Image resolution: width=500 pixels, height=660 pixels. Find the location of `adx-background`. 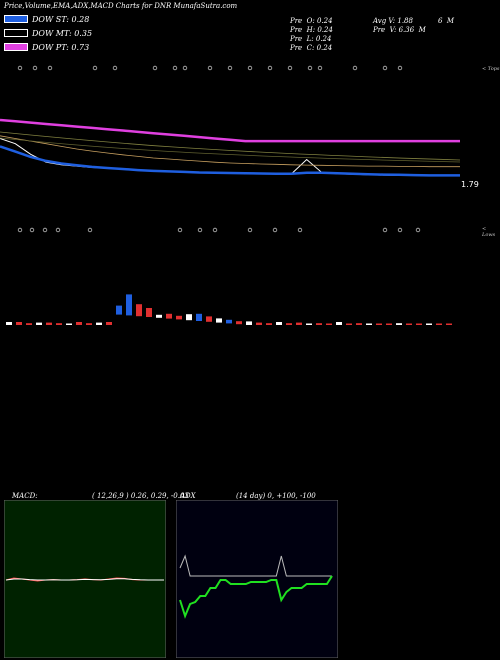

adx-background is located at coordinates (257, 579).